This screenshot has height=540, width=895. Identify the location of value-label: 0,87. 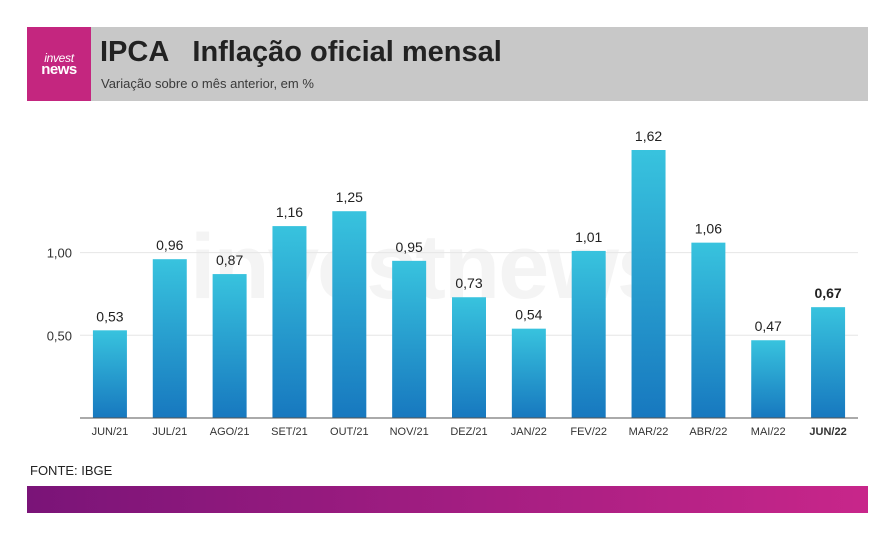
(229, 260).